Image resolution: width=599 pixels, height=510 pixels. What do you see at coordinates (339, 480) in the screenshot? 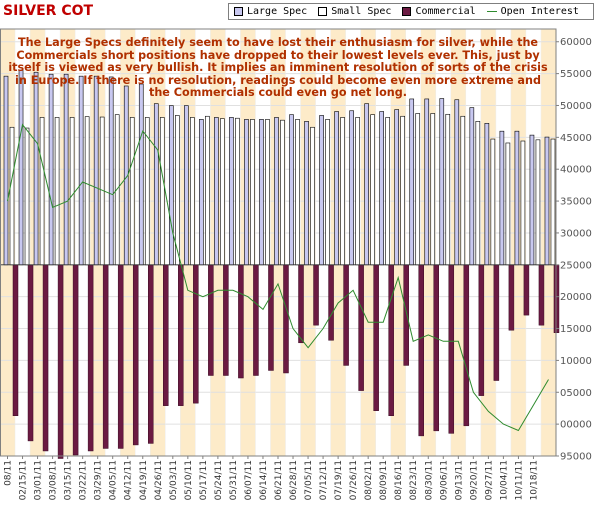
I see `x-axis-label: 07/19/11` at bounding box center [339, 480].